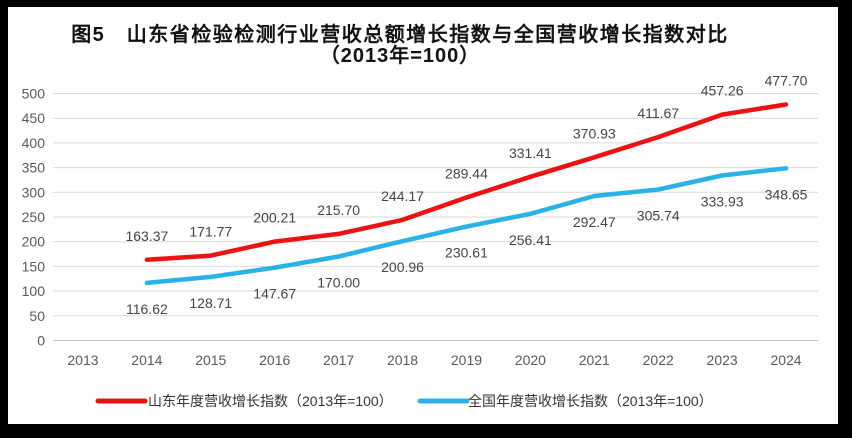 This screenshot has width=852, height=438. Describe the element at coordinates (274, 360) in the screenshot. I see `x-tick-label: 2016` at that location.